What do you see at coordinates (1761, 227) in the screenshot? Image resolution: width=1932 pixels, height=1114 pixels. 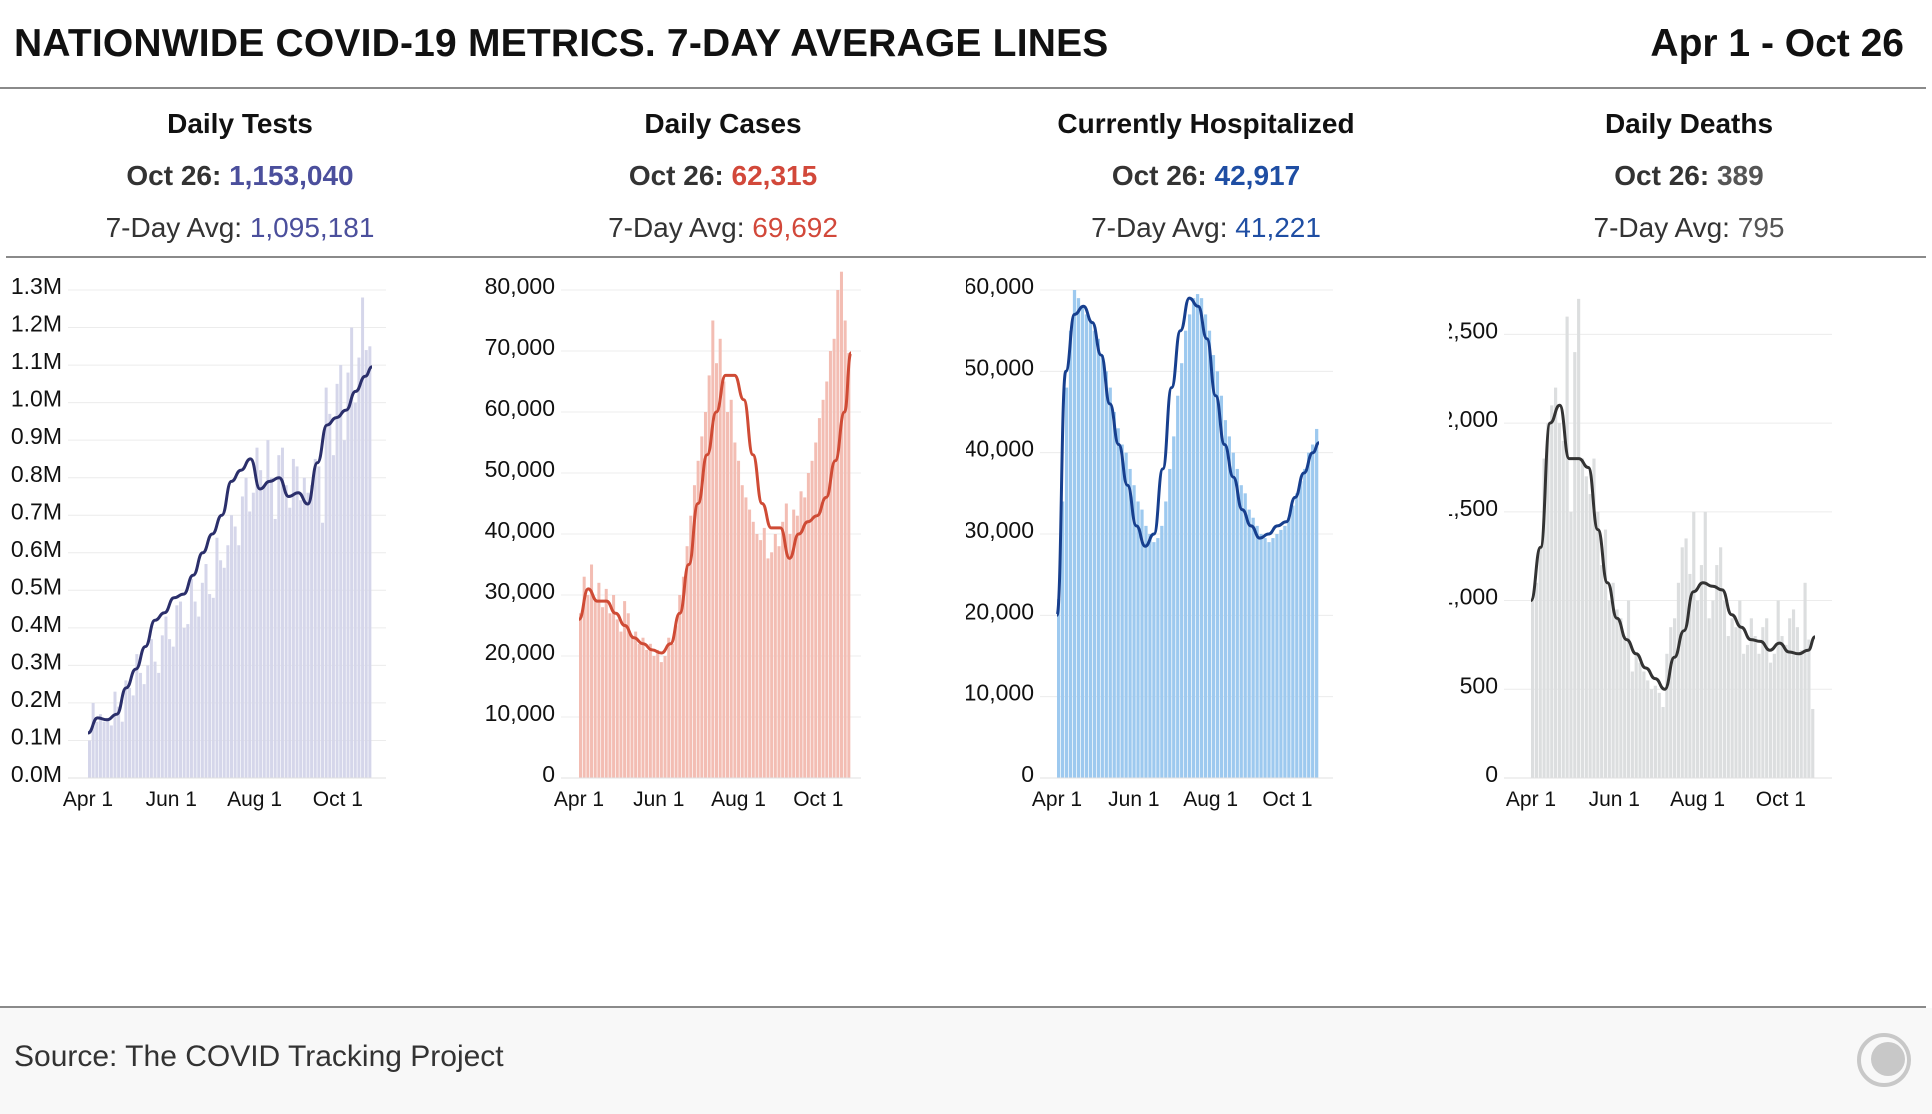 I see `stat-avg-value: 795` at bounding box center [1761, 227].